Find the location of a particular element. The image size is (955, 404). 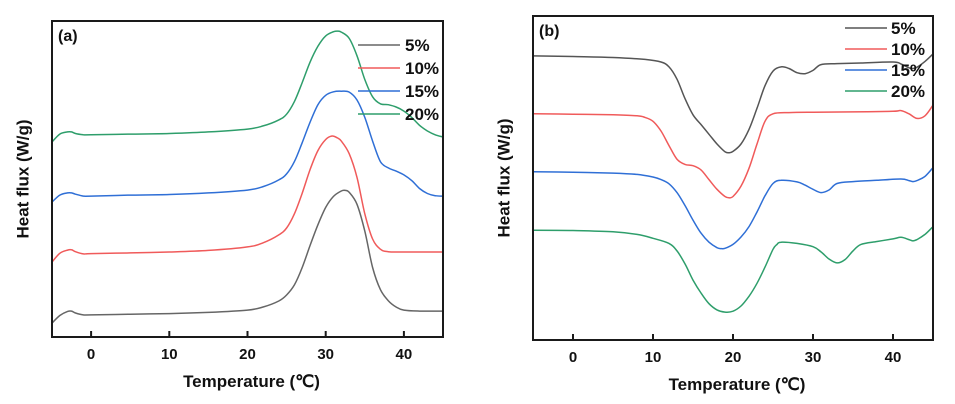

legend-b: 5% 10% 15% 20% is located at coordinates (885, 60).